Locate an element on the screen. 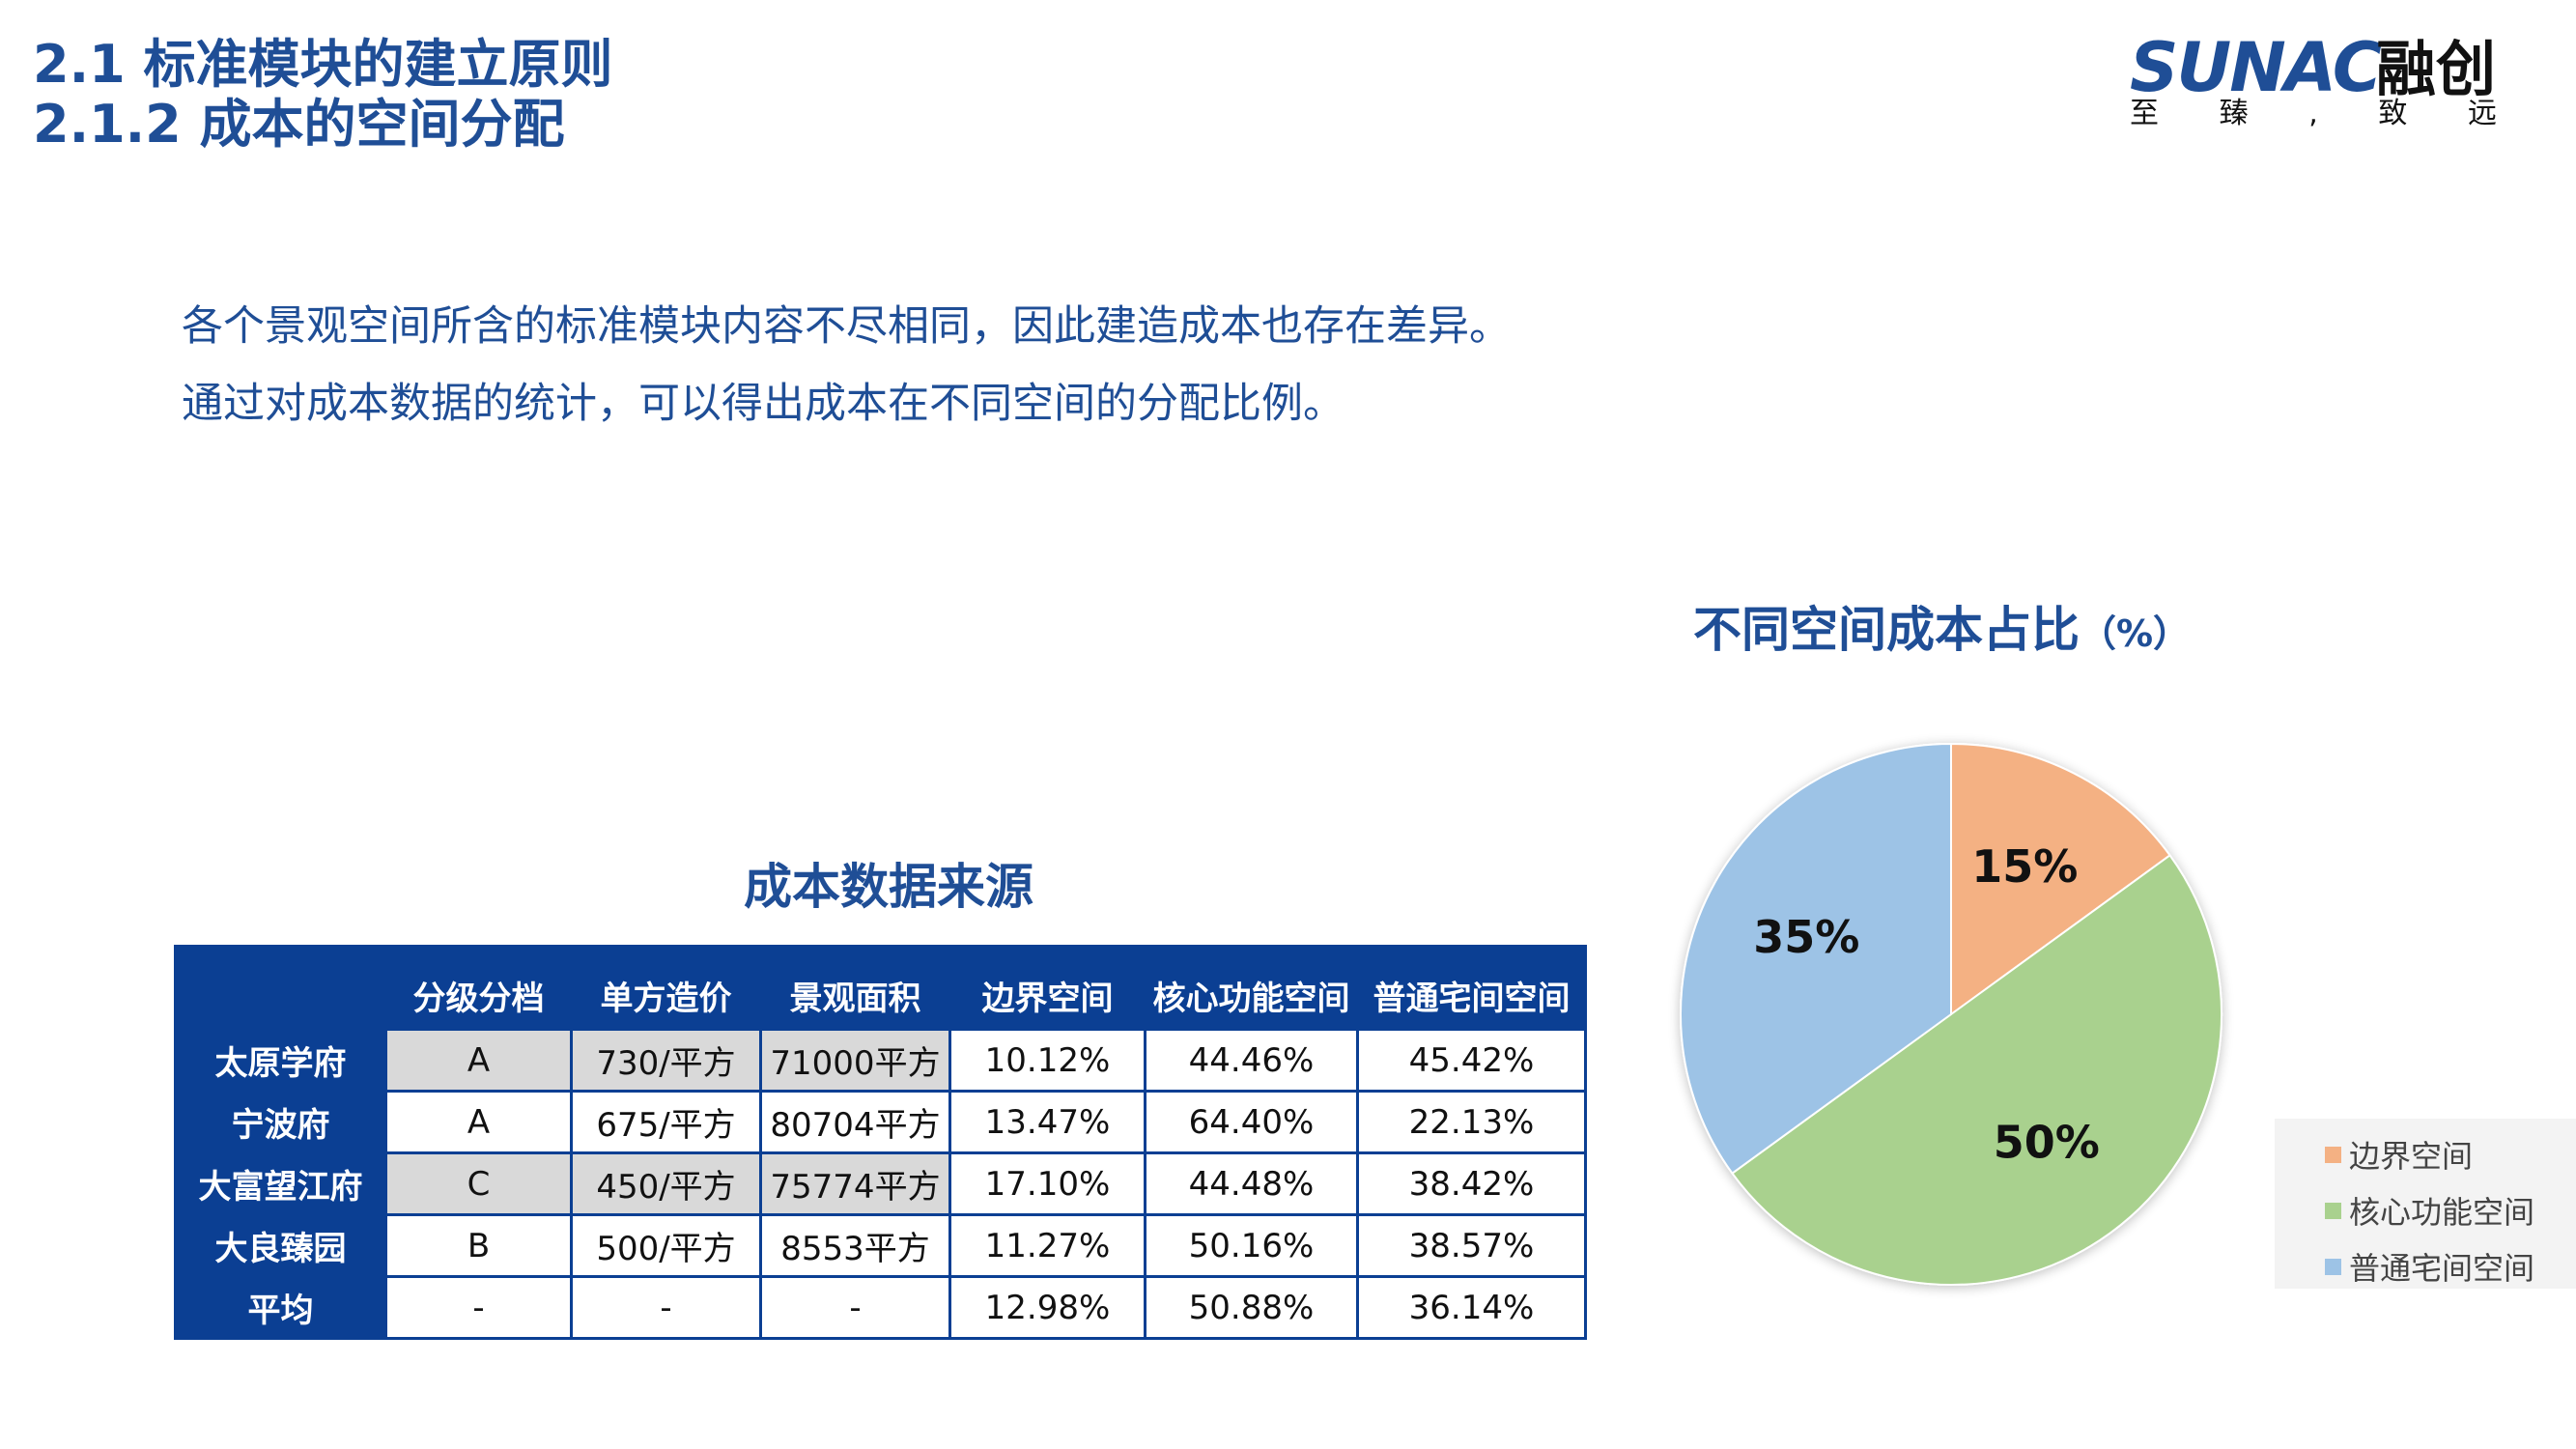  legend-item-boundary: 边界空间 is located at coordinates (2399, 1154).